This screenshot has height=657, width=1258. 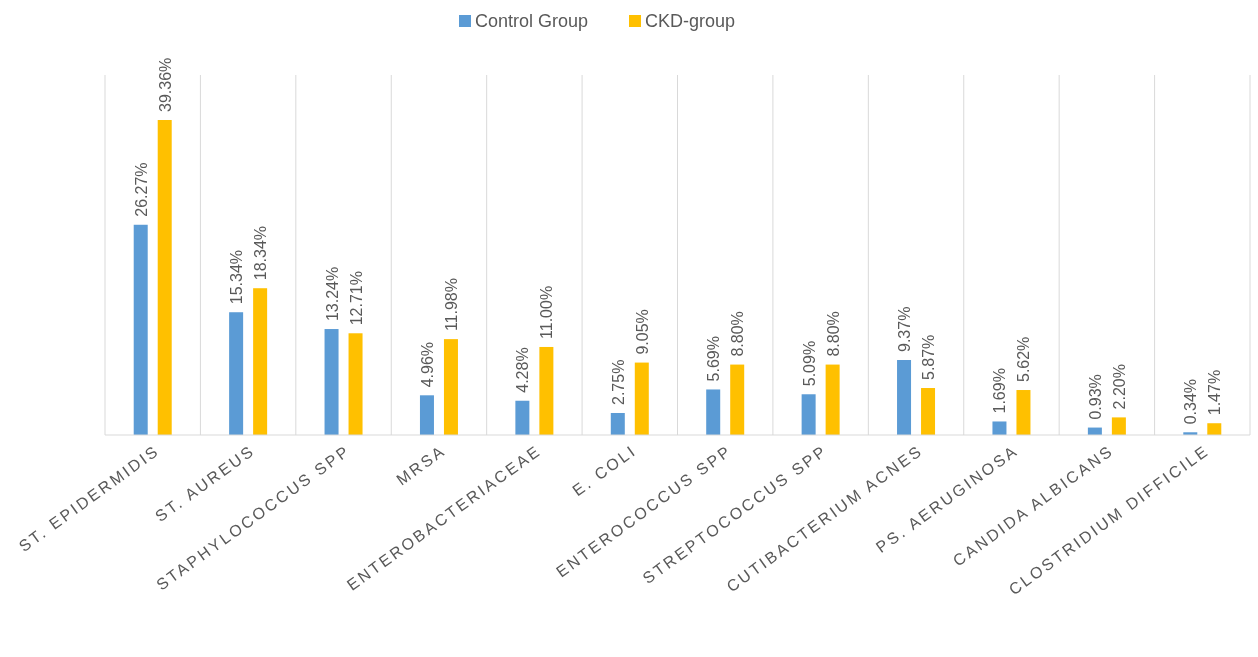 I want to click on data-label: 5.62%, so click(x=1024, y=359).